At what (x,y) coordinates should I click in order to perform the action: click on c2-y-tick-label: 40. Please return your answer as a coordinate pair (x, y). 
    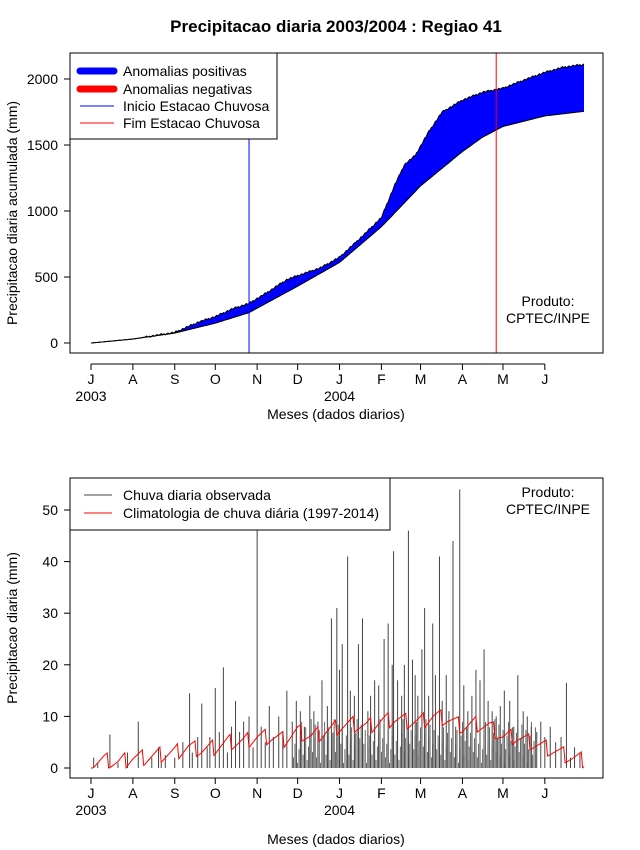
    Looking at the image, I should click on (50, 562).